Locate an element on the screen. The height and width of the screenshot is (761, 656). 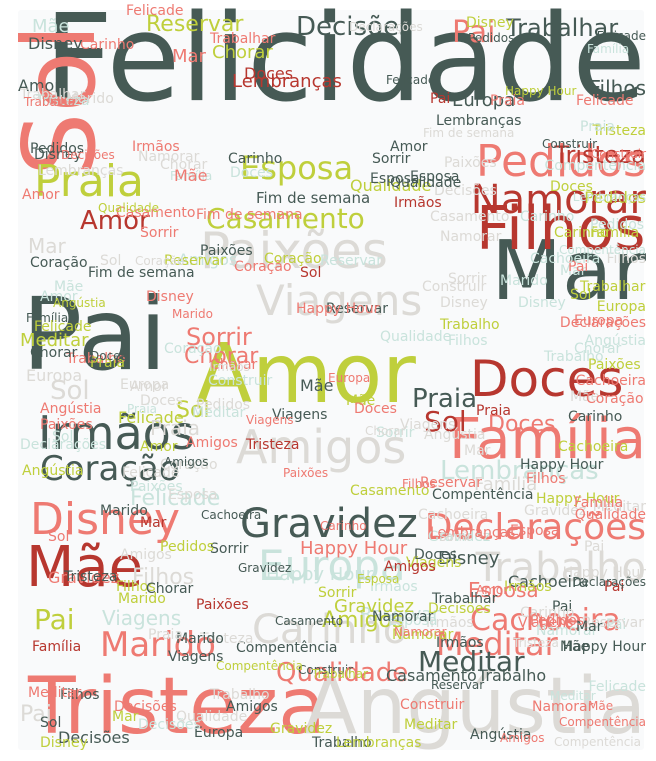
word-amigos: Amigos is located at coordinates (321, 447).